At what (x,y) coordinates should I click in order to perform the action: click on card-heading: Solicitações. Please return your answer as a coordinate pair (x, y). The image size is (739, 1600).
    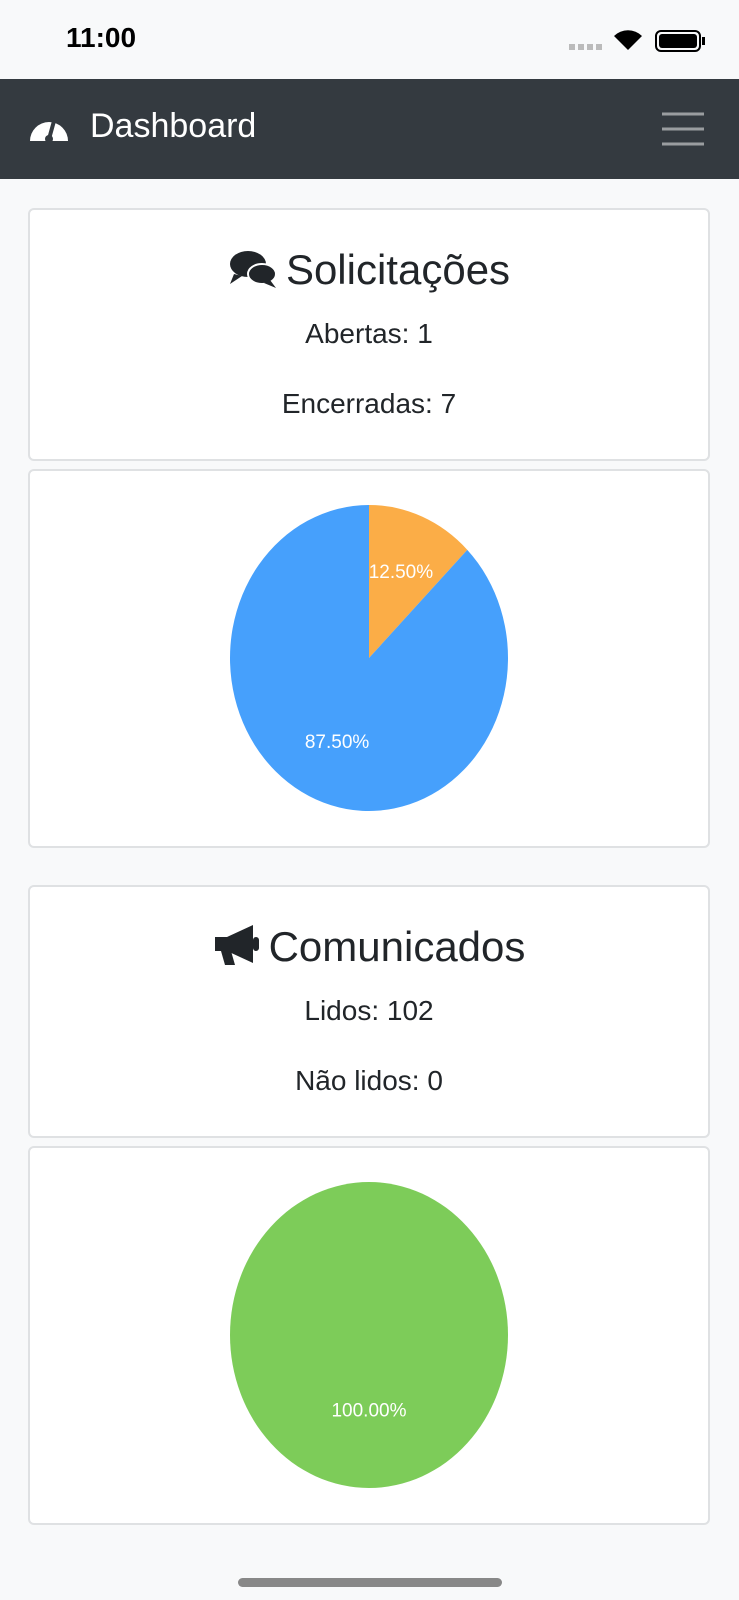
    Looking at the image, I should click on (369, 272).